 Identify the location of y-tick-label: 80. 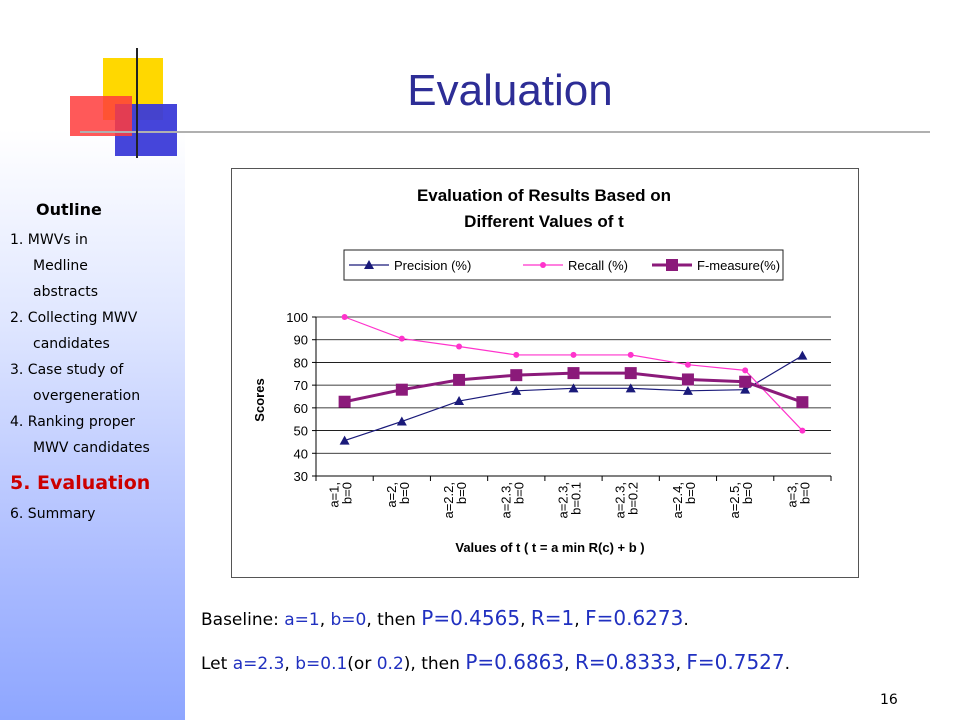
(301, 362).